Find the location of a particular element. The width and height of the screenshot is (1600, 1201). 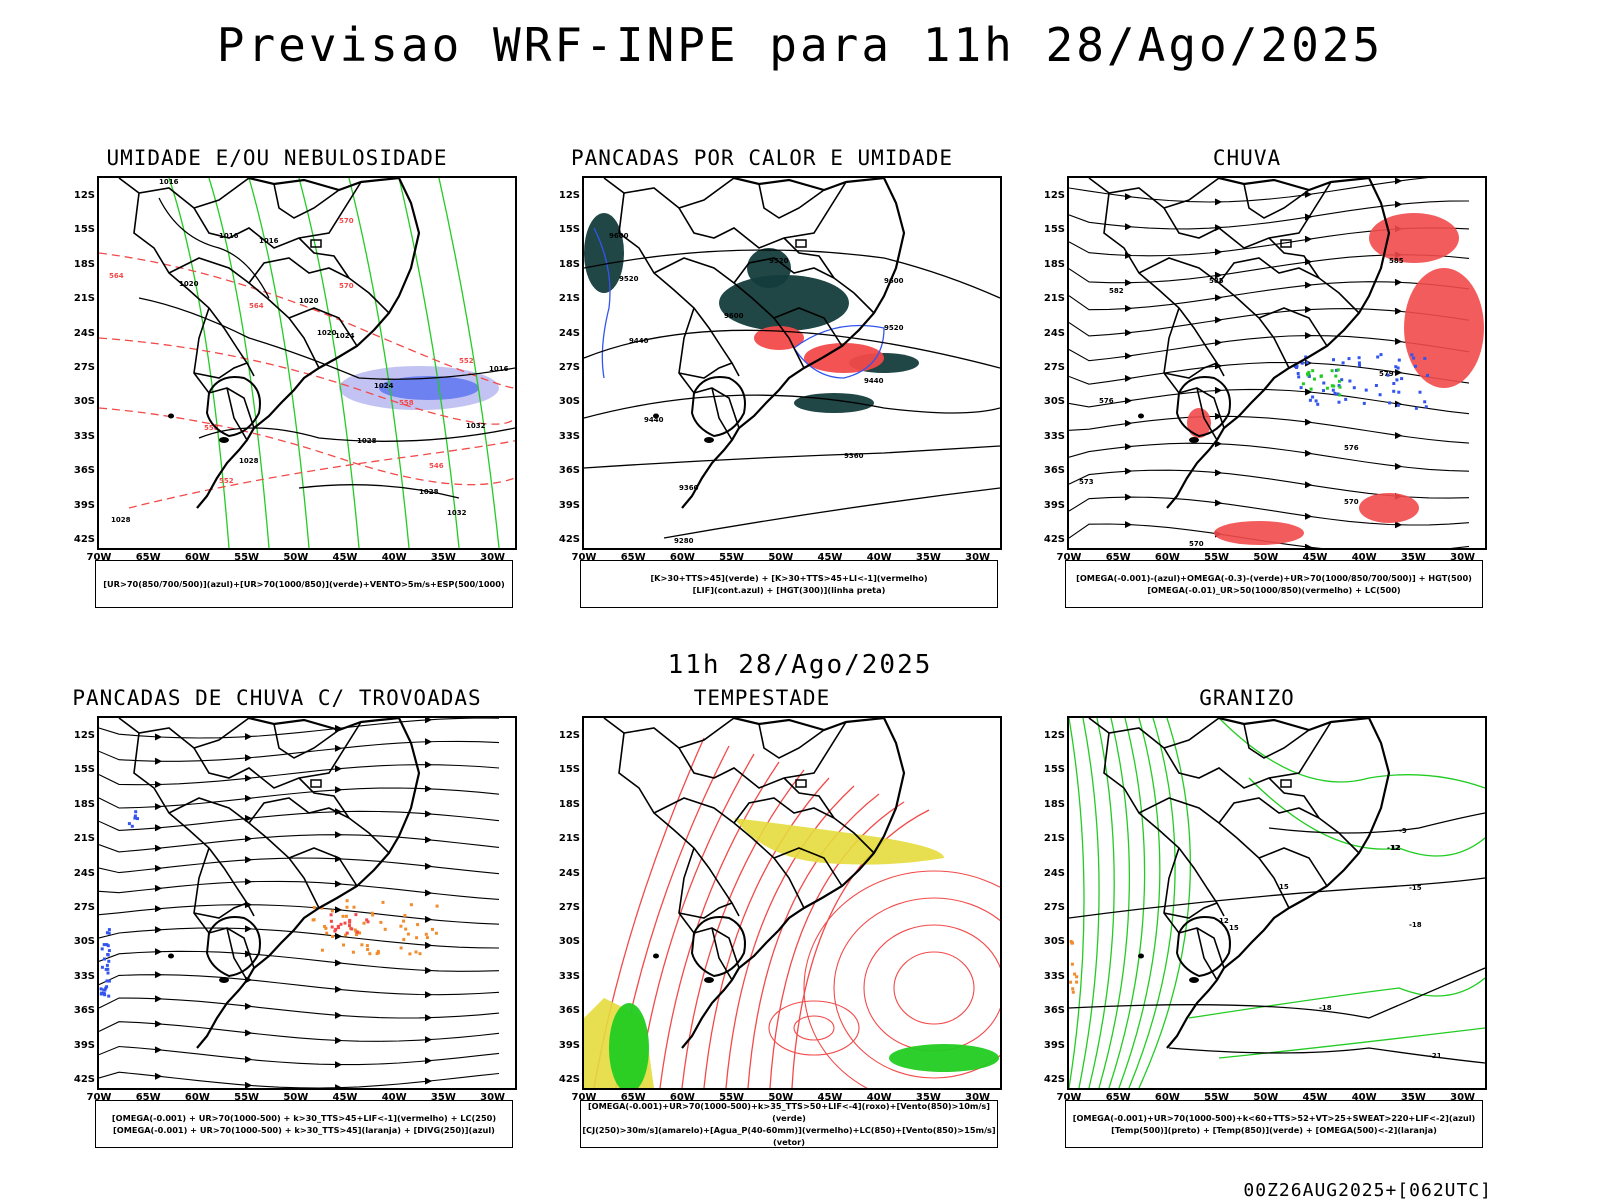

lon-tick-label: 70W is located at coordinates (584, 1097).